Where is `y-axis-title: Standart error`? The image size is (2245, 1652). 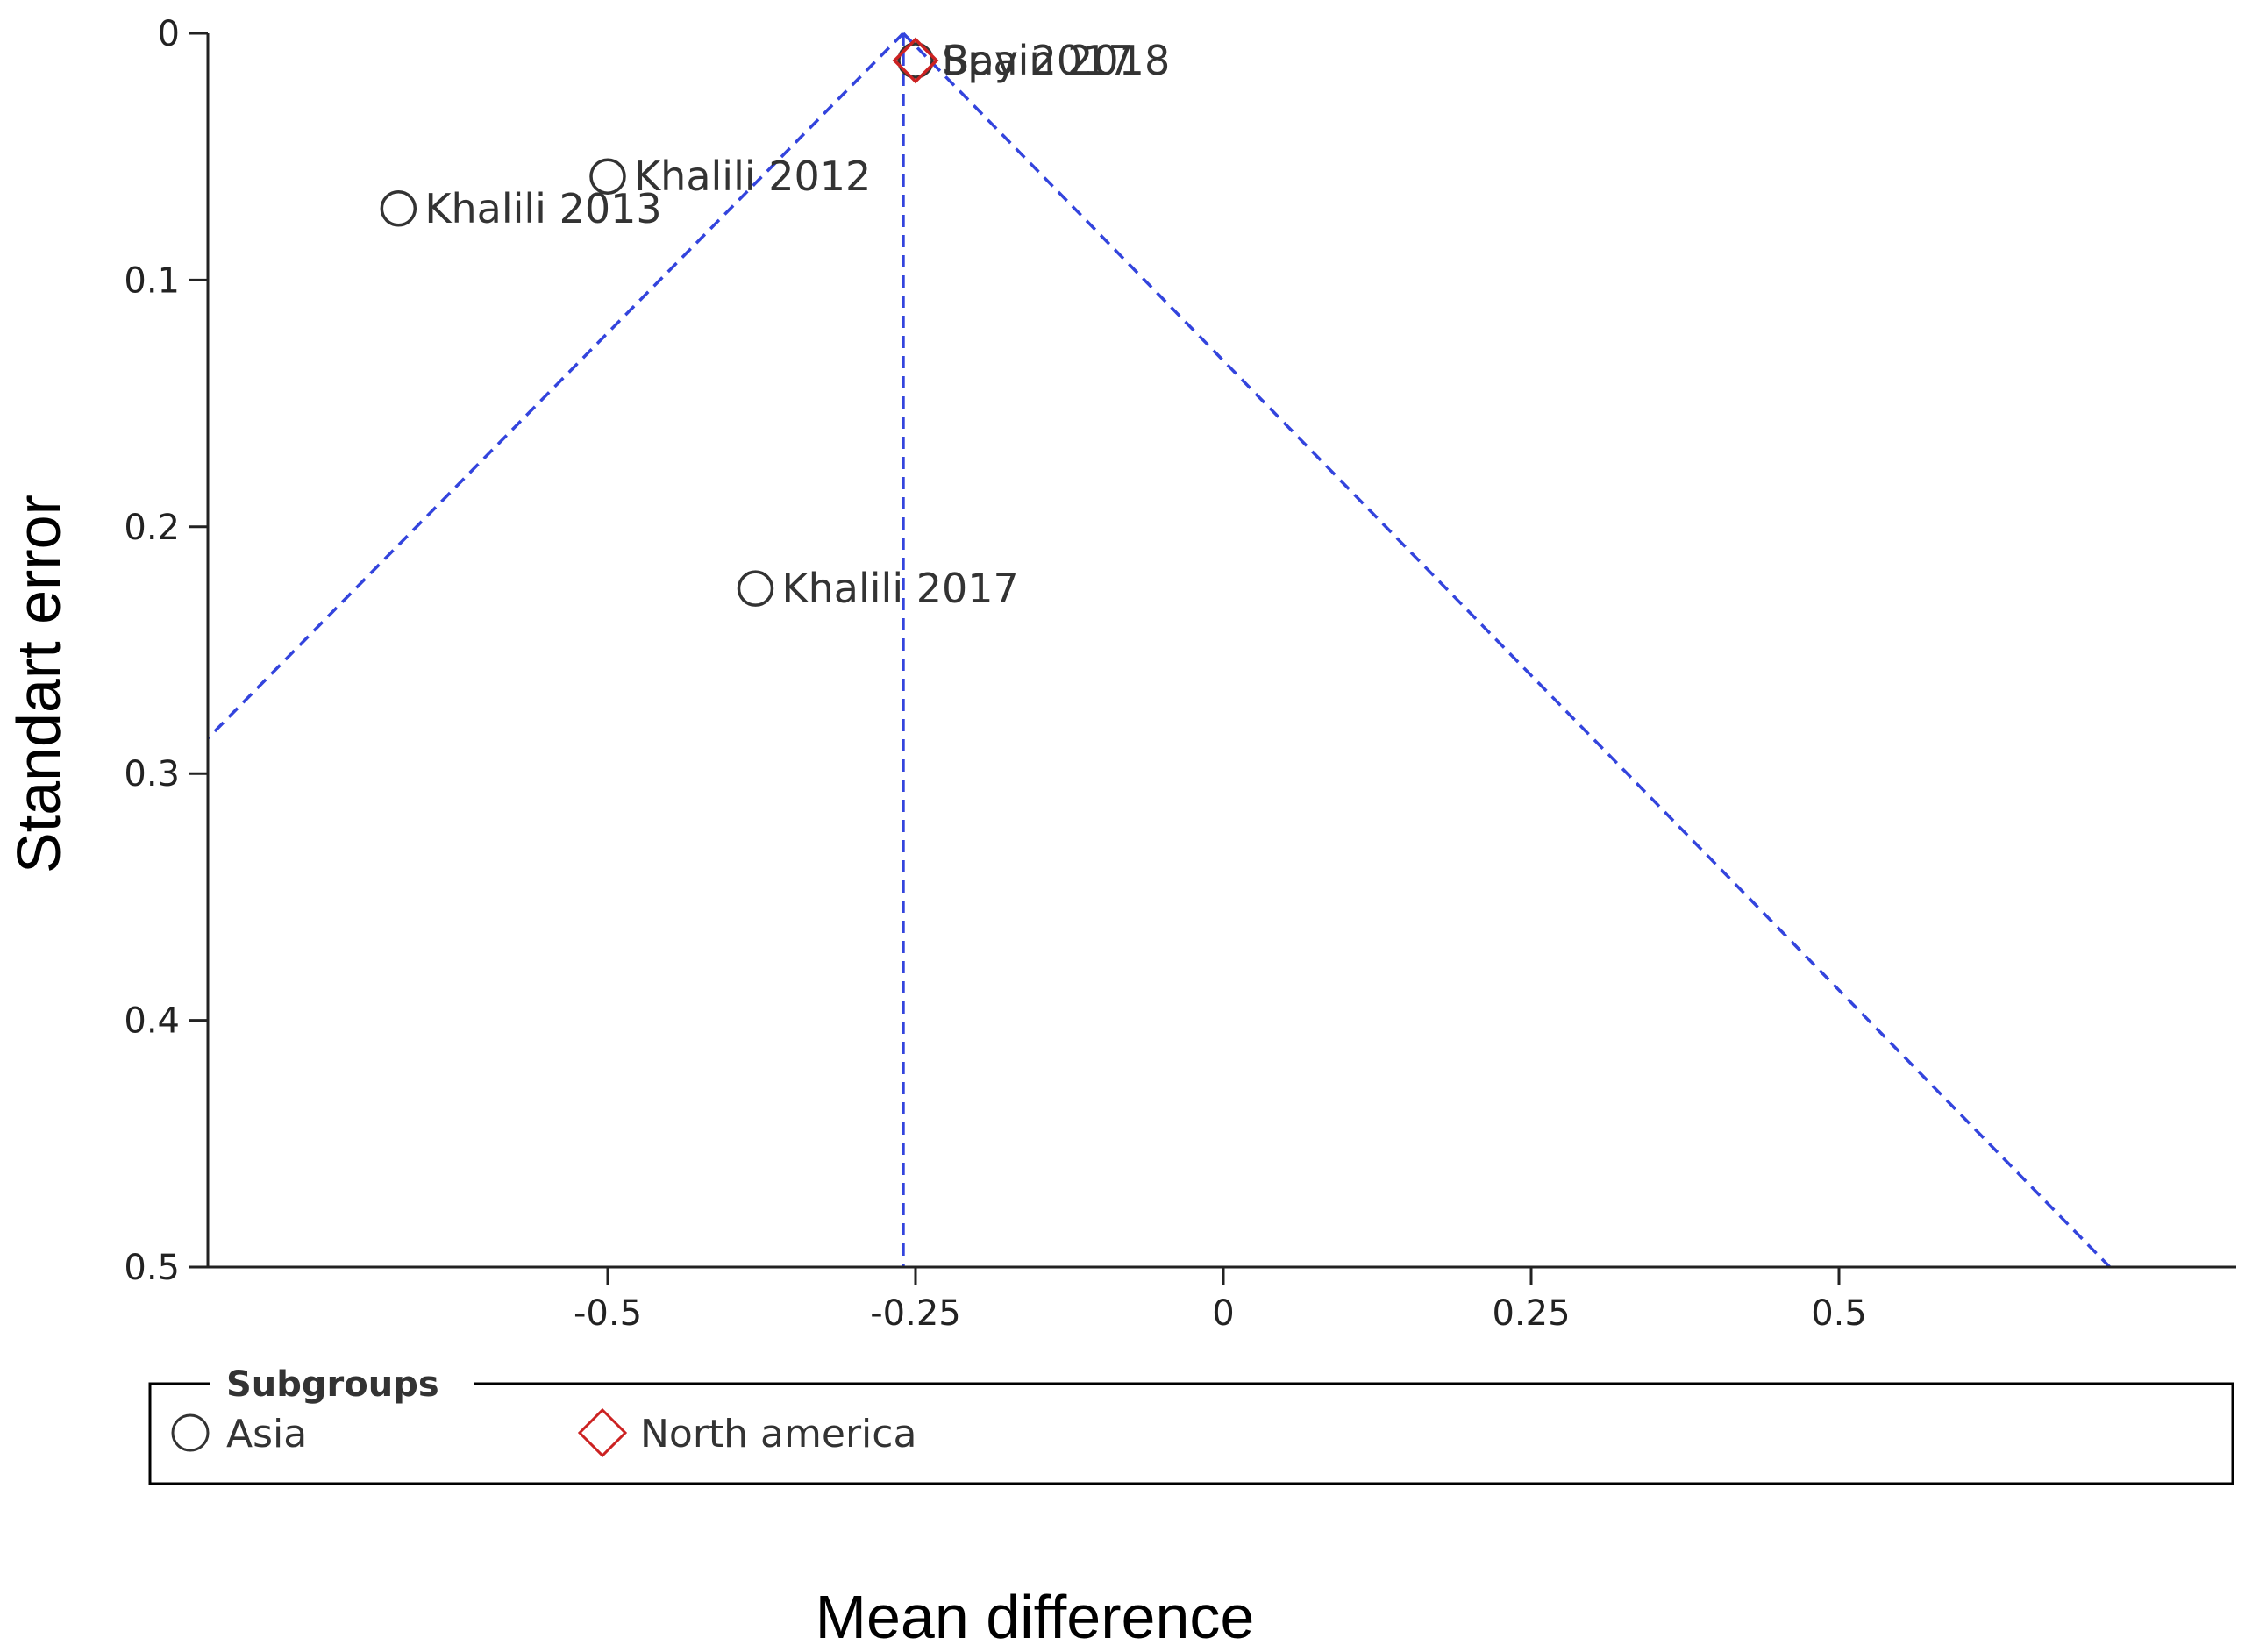 y-axis-title: Standart error is located at coordinates (38, 684).